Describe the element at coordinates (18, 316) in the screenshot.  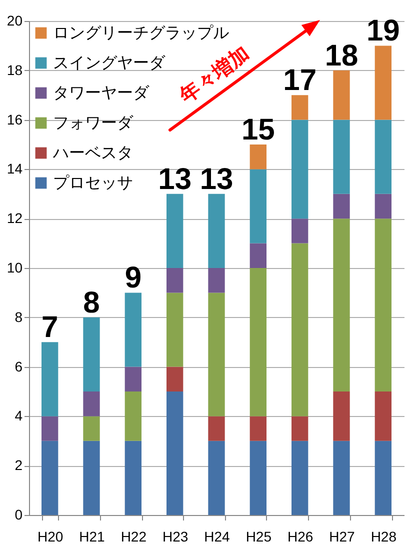
I see `y-tick-label: 8` at that location.